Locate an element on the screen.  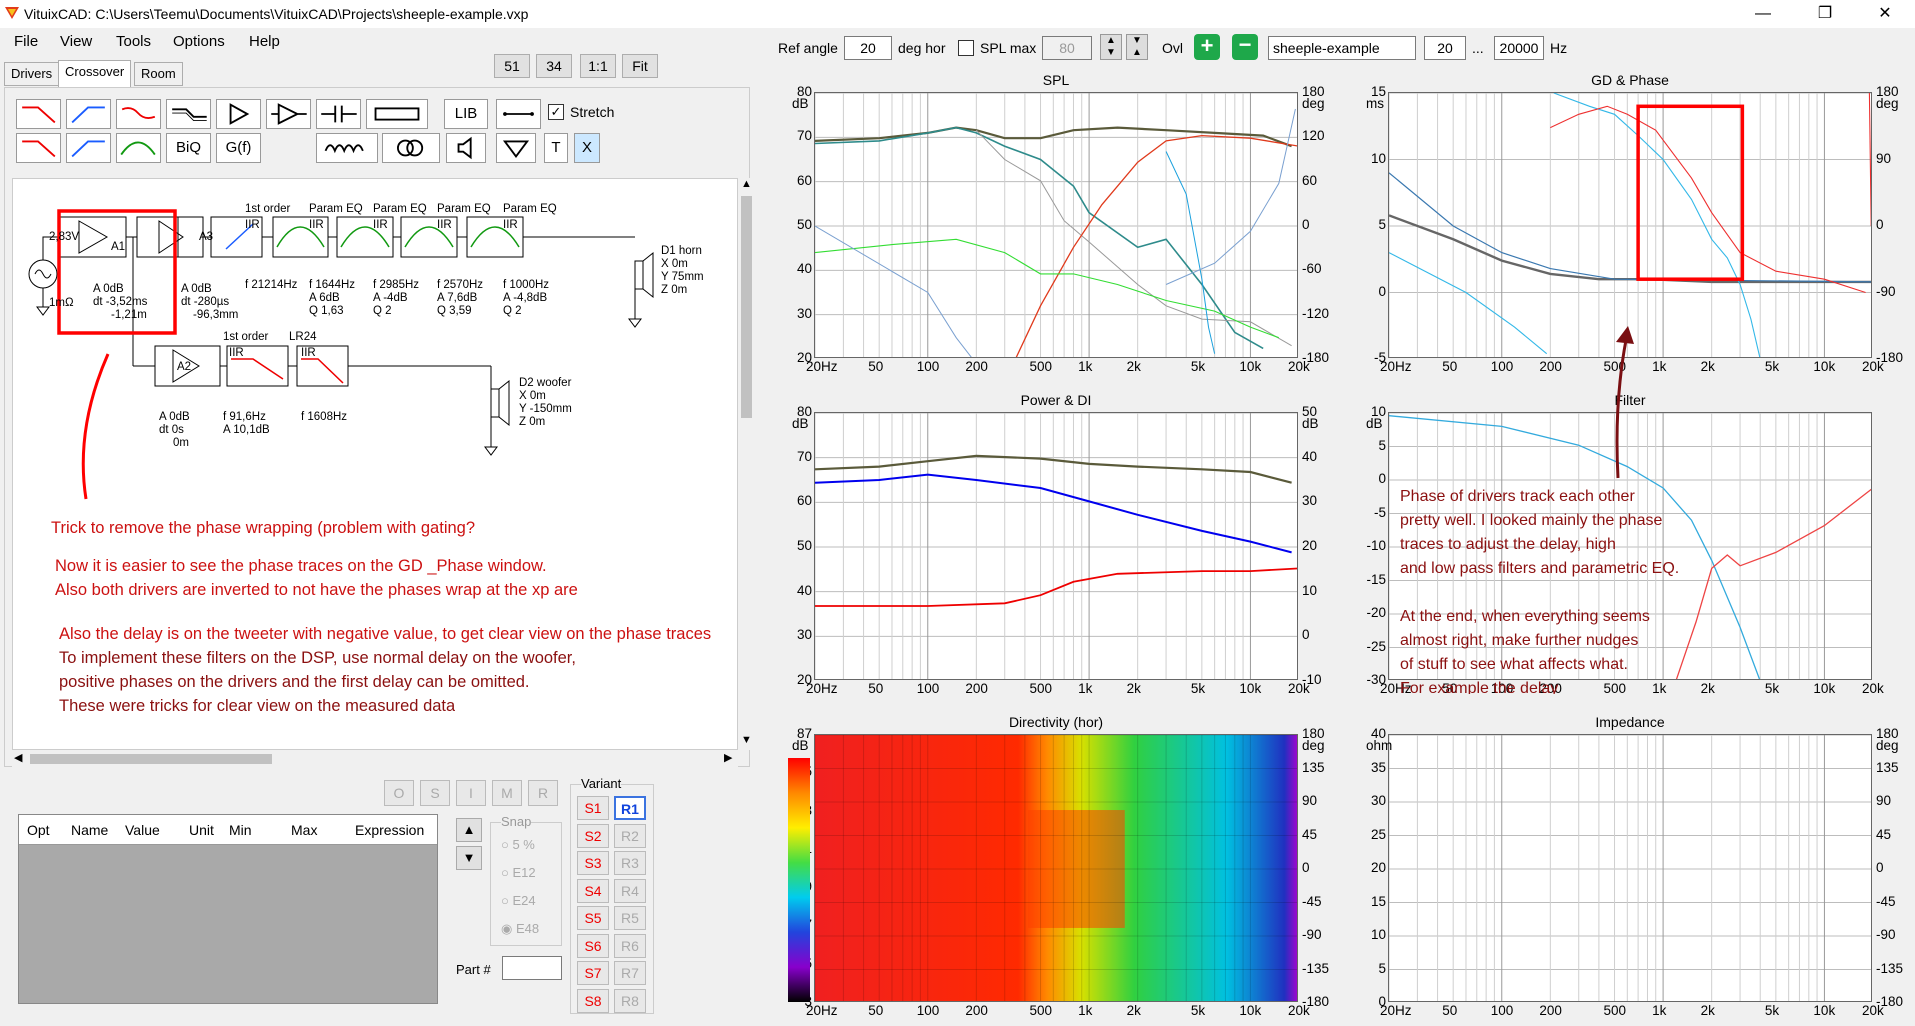
snap-5pct: ○ 5 % is located at coordinates (518, 844).